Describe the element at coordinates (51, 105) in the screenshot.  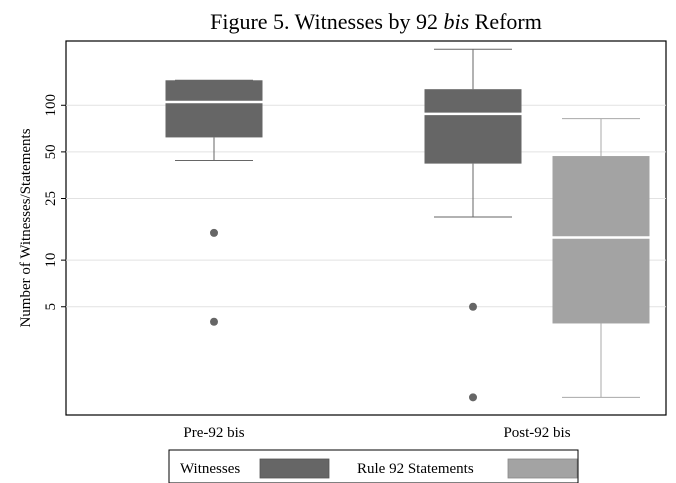
I see `y-tick-label: 100` at that location.